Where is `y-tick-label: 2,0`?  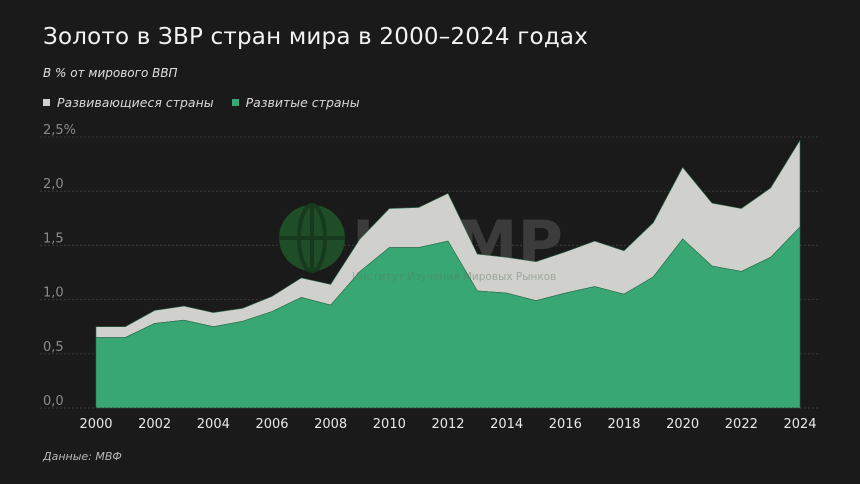 y-tick-label: 2,0 is located at coordinates (53, 184).